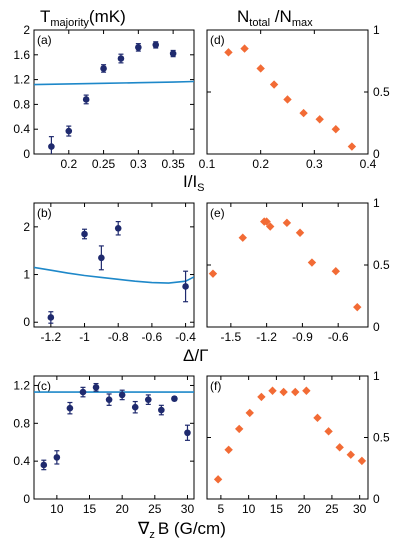 The height and width of the screenshot is (539, 407). What do you see at coordinates (231, 337) in the screenshot?
I see `x-tick-label: -1.5` at bounding box center [231, 337].